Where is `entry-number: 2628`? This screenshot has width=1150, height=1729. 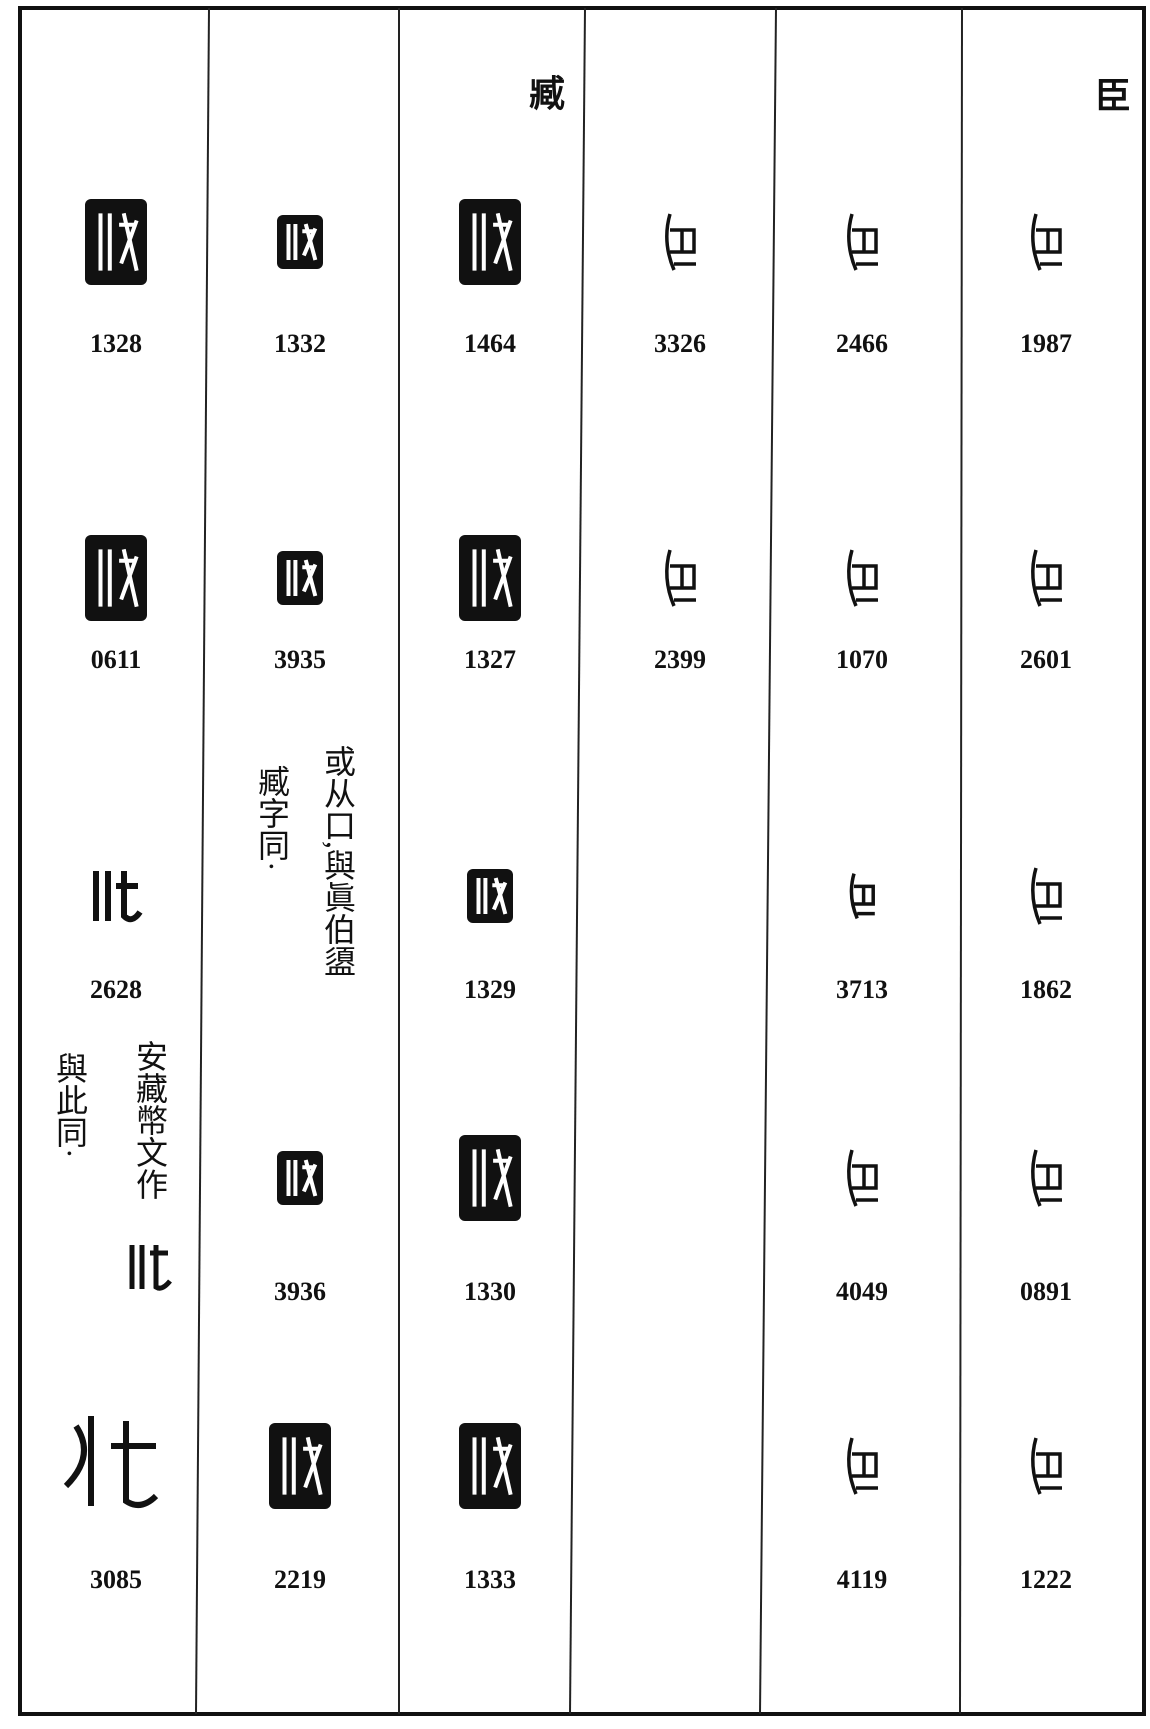 entry-number: 2628 is located at coordinates (116, 989).